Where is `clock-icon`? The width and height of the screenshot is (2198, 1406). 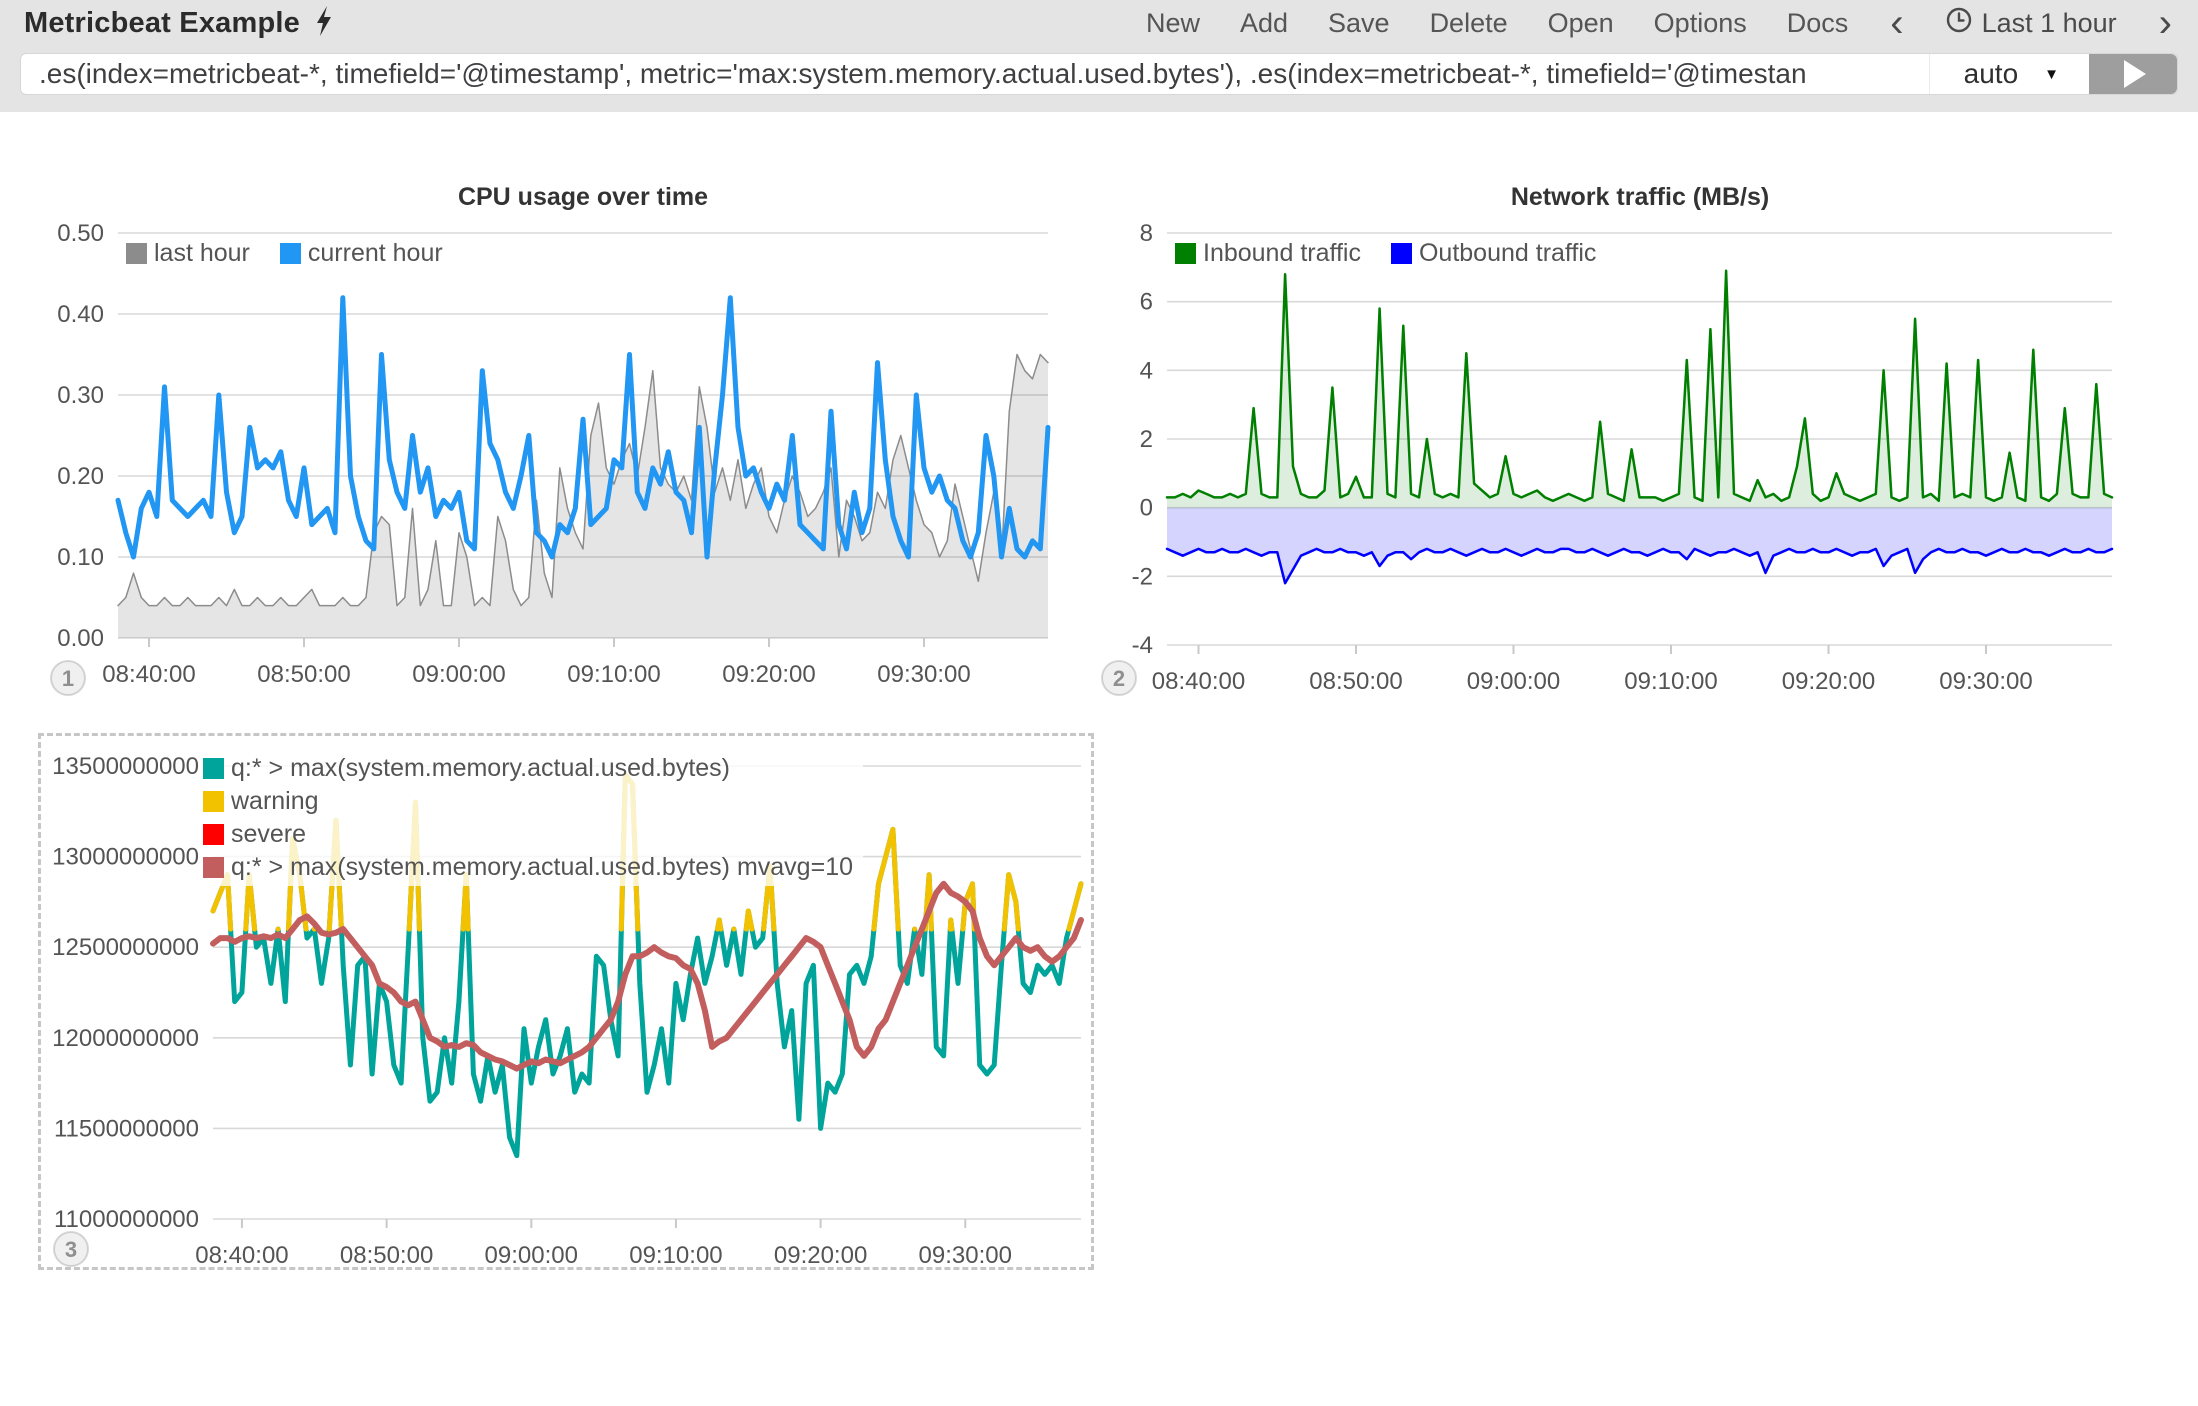
clock-icon is located at coordinates (1959, 23).